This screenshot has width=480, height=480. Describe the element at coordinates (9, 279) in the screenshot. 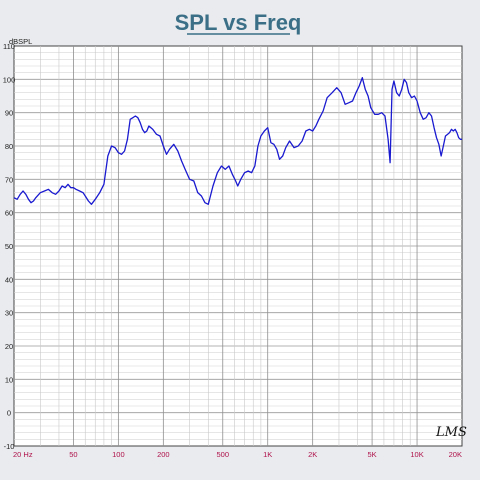

I see `y-tick-label: 40` at that location.